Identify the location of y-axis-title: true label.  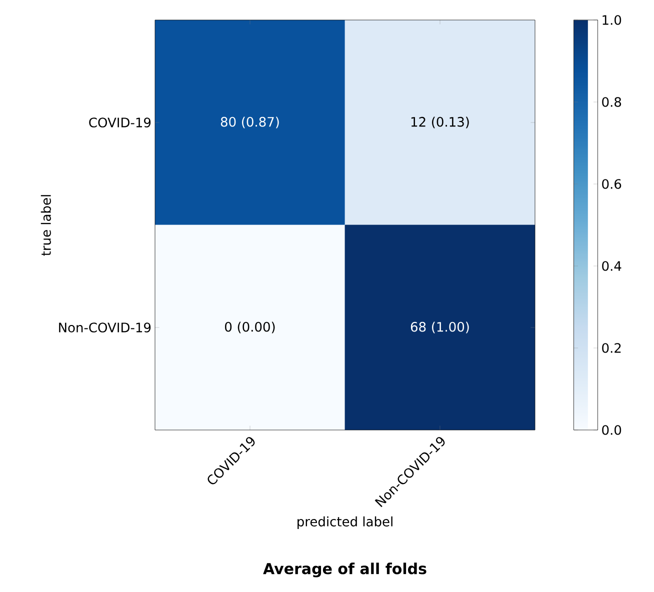
(45, 225).